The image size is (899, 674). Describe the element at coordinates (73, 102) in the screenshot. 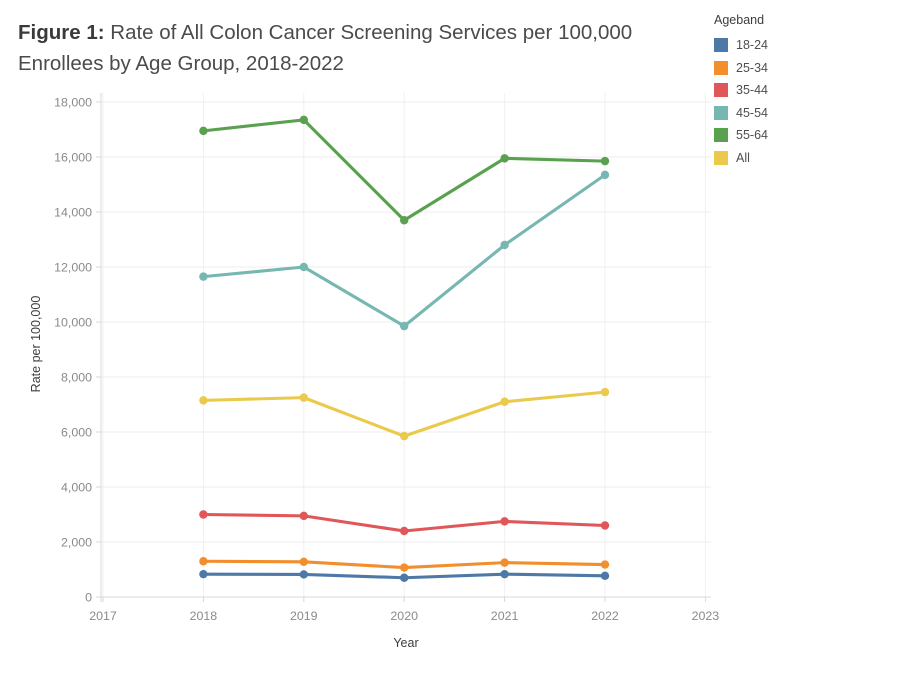

I see `y-tick-label: 18,000` at that location.